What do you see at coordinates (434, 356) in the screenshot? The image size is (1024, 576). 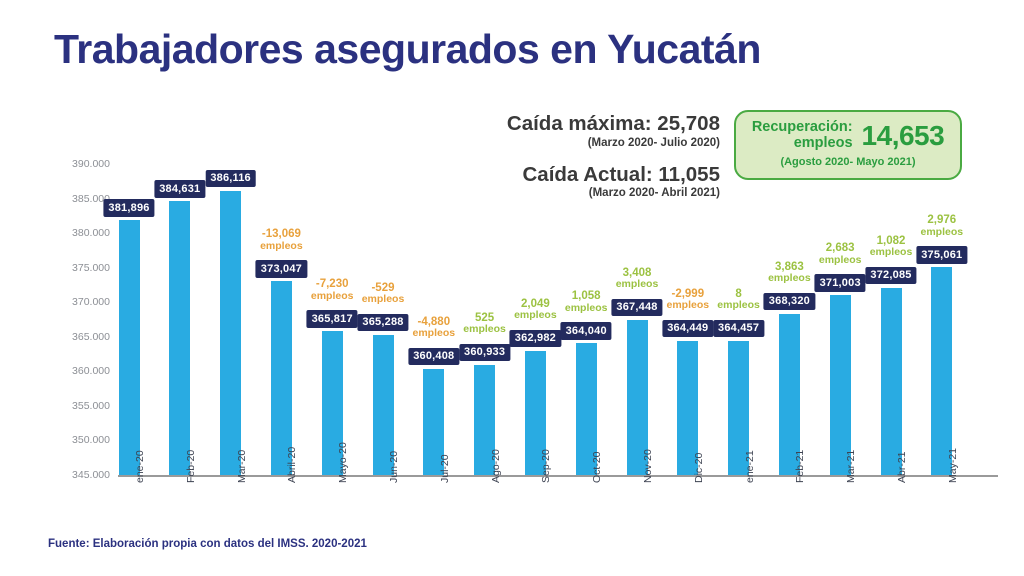 I see `bar-value-label: 360,408` at bounding box center [434, 356].